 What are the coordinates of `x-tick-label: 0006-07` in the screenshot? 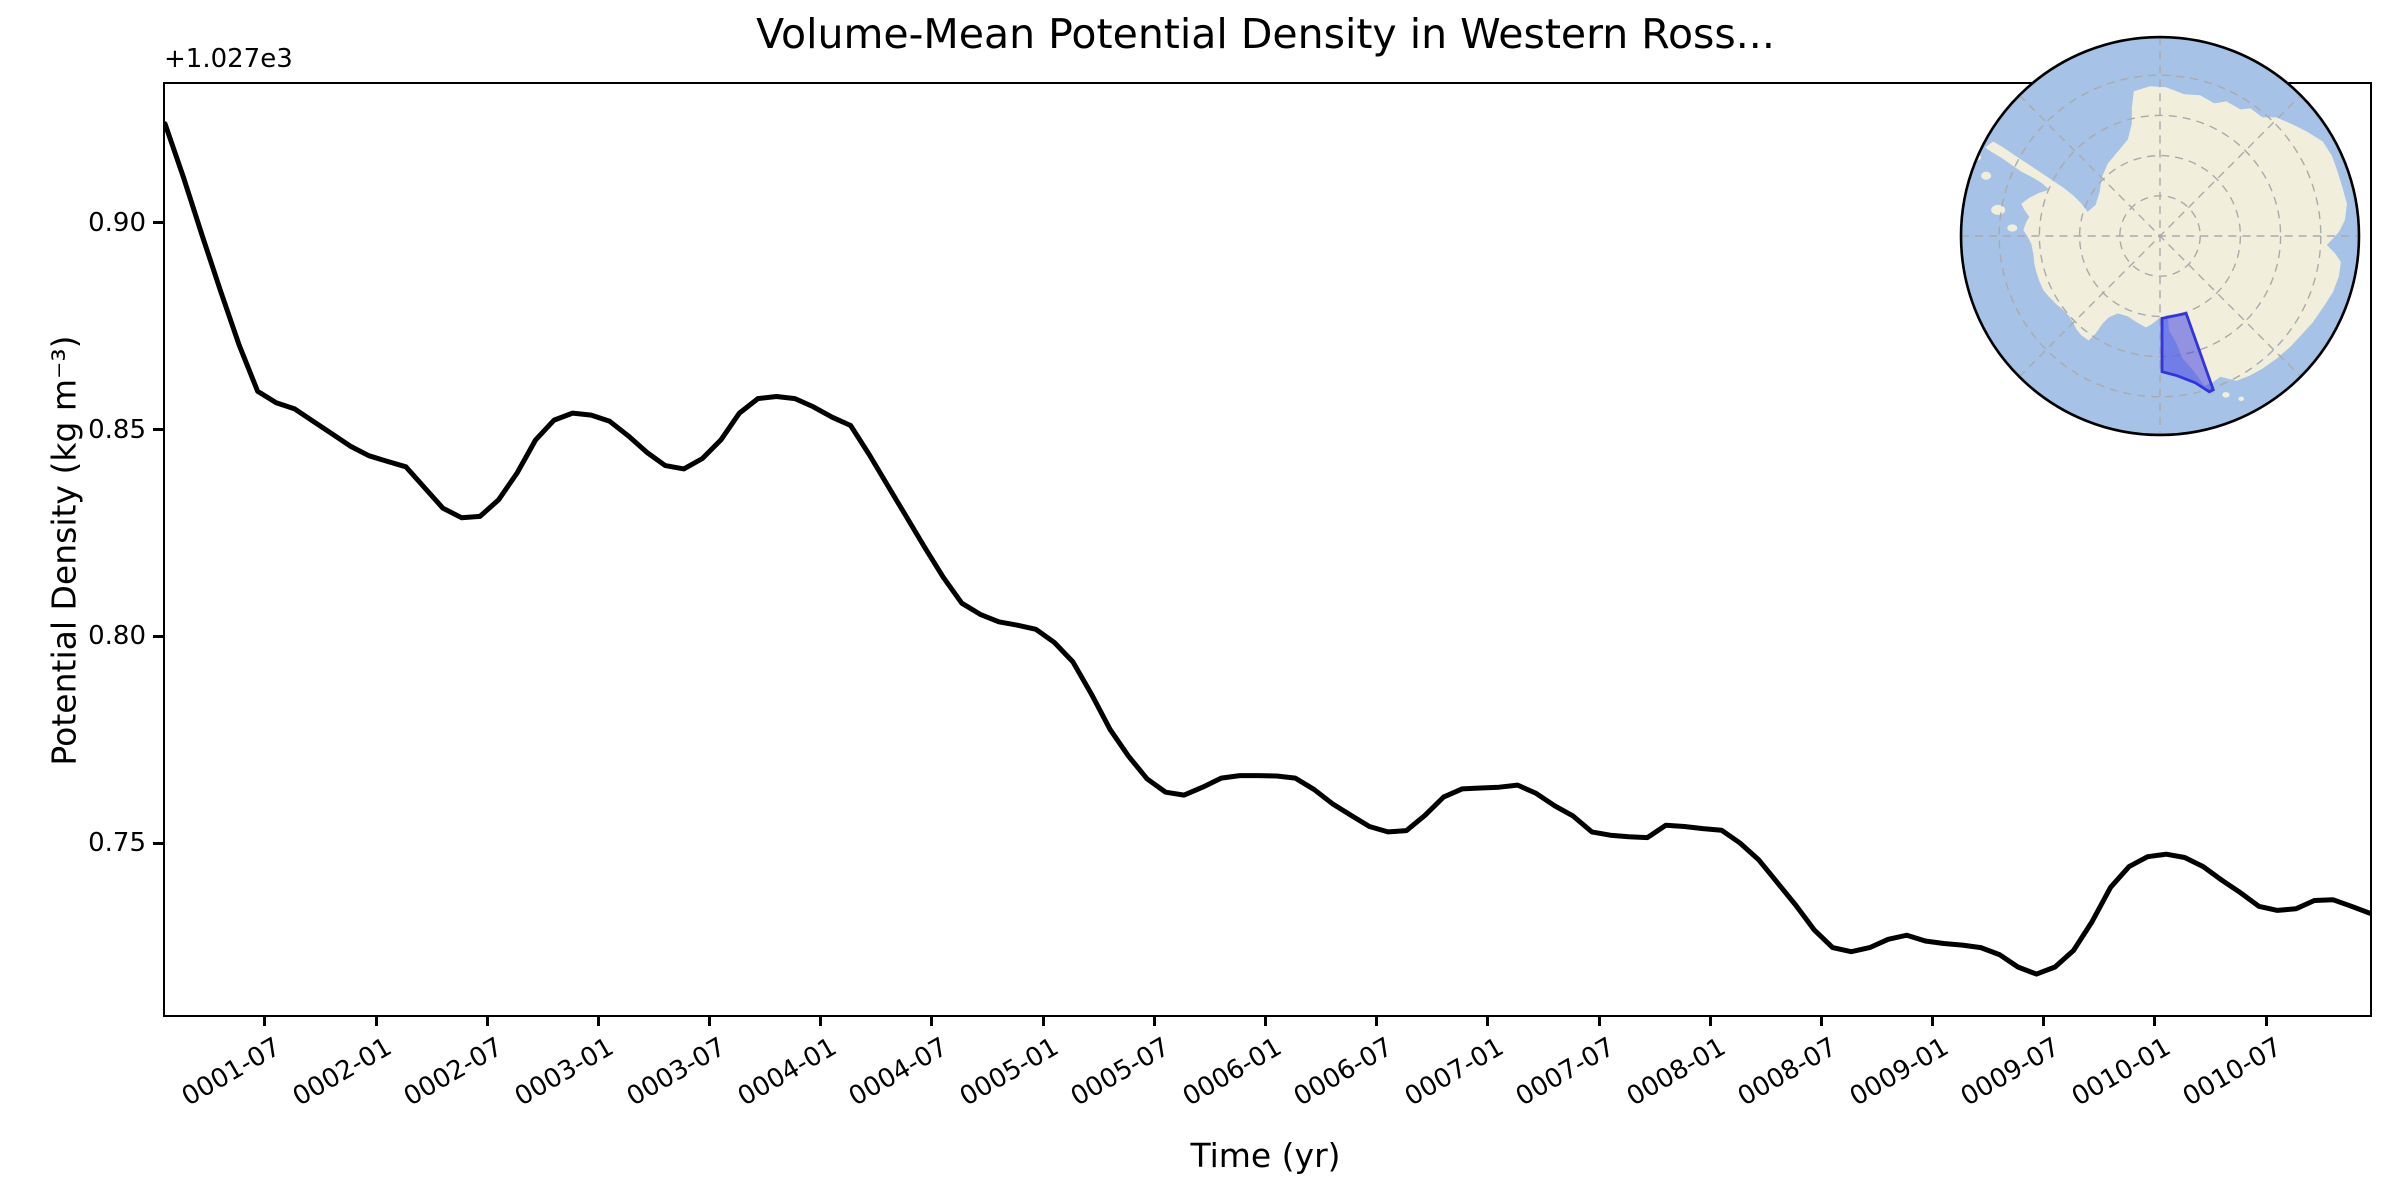 It's located at (1343, 1072).